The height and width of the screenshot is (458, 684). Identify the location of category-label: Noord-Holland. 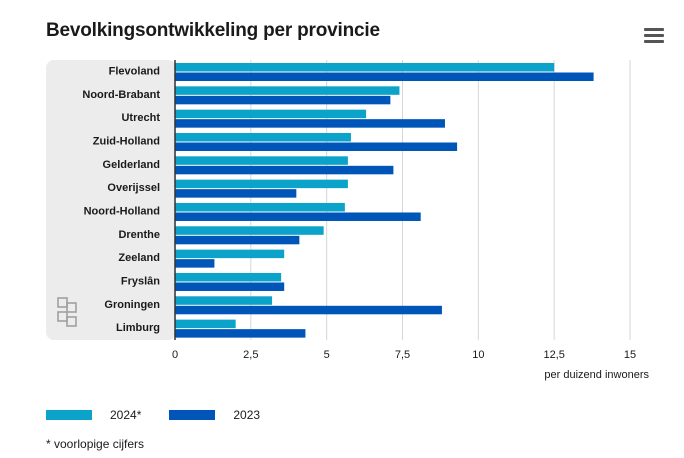
(122, 211).